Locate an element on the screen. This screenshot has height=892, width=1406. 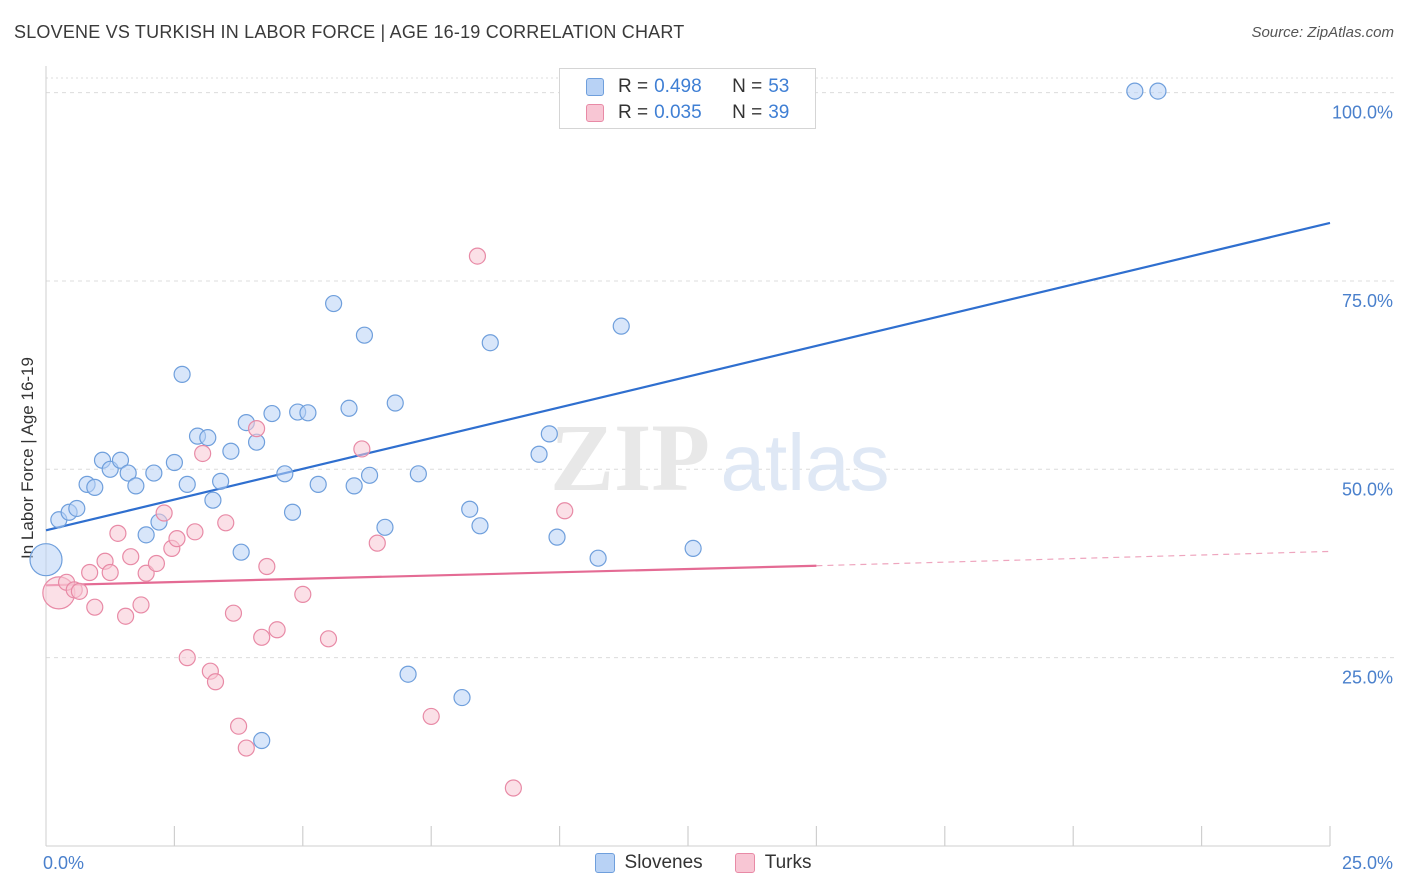
legend-item-turks: Turks is located at coordinates (773, 863).